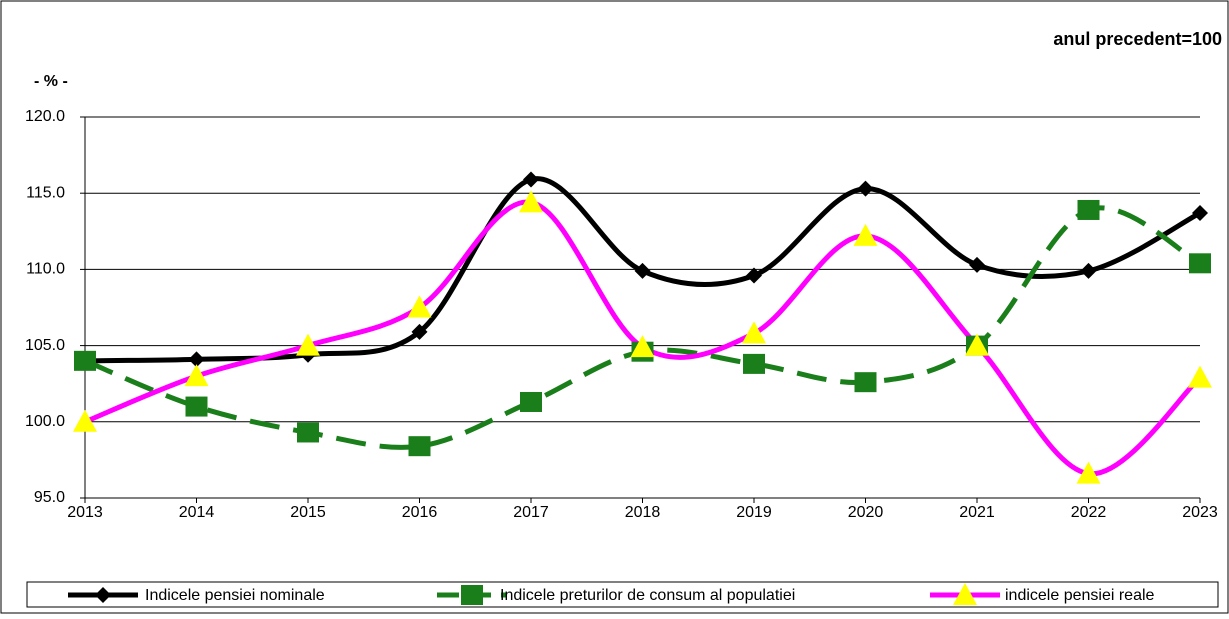 The width and height of the screenshot is (1229, 619). Describe the element at coordinates (1080, 595) in the screenshot. I see `legend-label: indicele pensiei reale` at that location.